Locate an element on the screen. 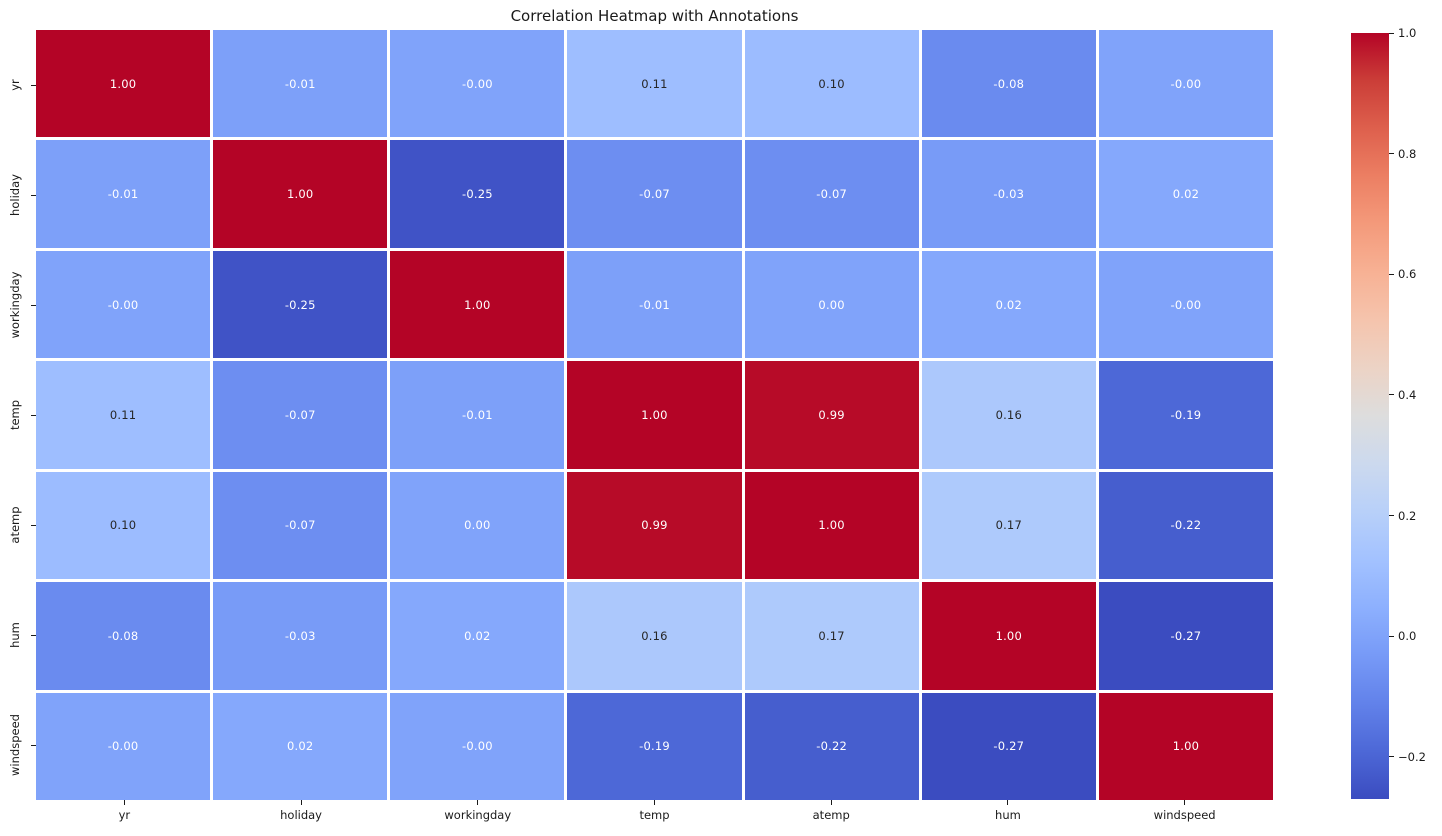  heatmap-cell: 0.16 is located at coordinates (654, 636).